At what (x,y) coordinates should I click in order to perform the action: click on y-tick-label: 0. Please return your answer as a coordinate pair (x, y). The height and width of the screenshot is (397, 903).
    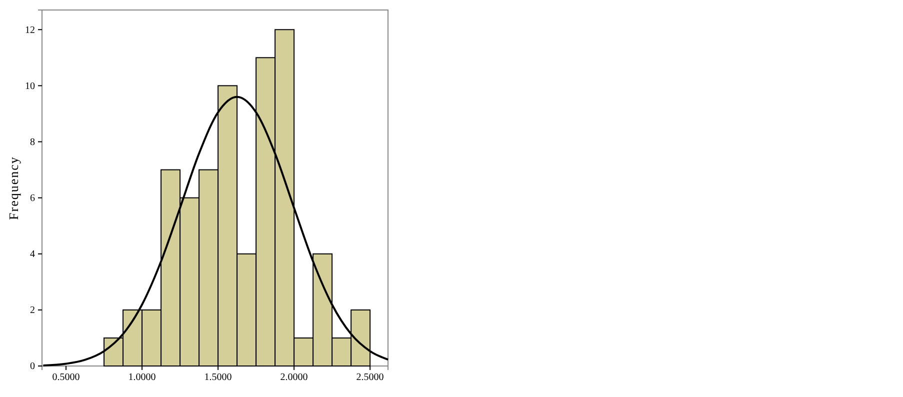
    Looking at the image, I should click on (32, 366).